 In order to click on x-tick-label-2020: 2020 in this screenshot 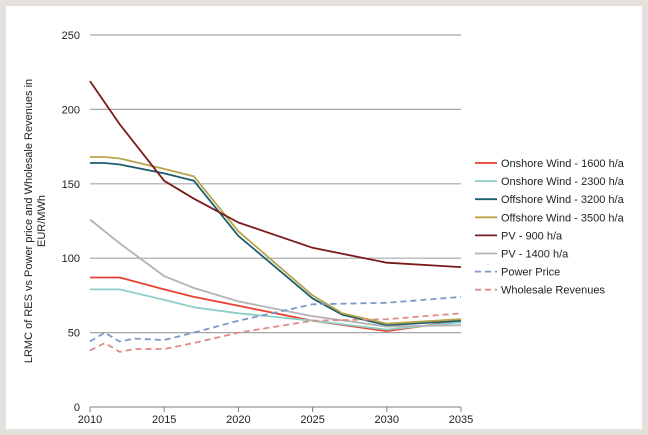, I will do `click(238, 420)`.